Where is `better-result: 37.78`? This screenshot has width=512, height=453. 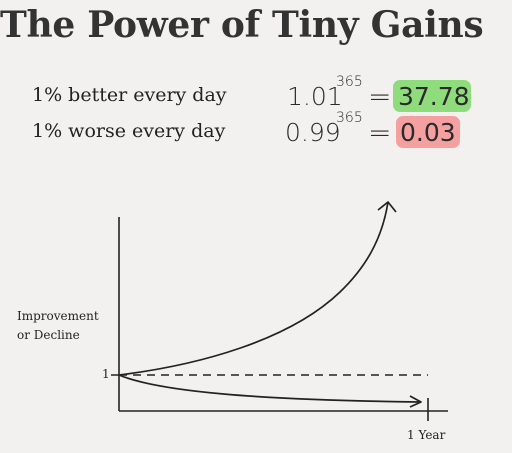
better-result: 37.78 is located at coordinates (434, 96).